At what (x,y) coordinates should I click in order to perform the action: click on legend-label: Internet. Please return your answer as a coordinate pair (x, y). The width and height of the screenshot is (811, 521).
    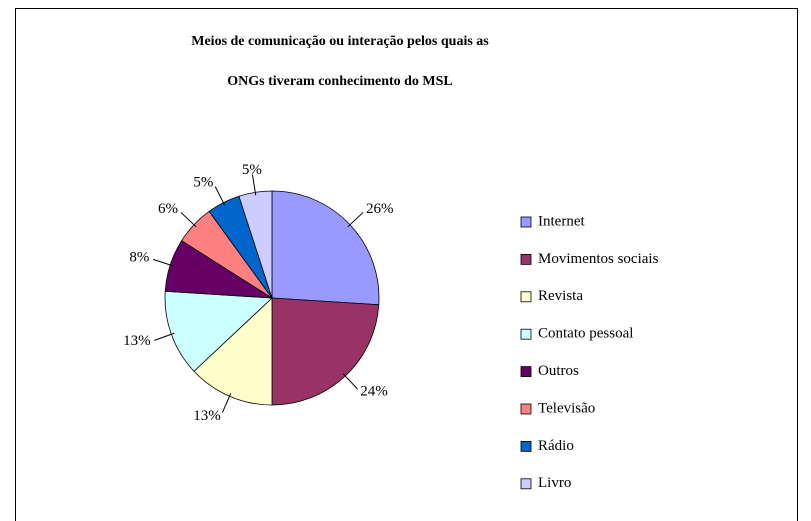
    Looking at the image, I should click on (561, 221).